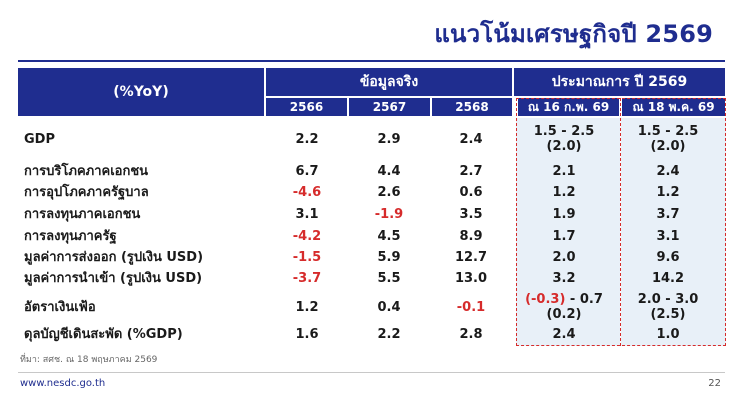  Describe the element at coordinates (113, 278) in the screenshot. I see `row-label: มูลค่าการนำเข้า (รูปเงิน USD)` at that location.